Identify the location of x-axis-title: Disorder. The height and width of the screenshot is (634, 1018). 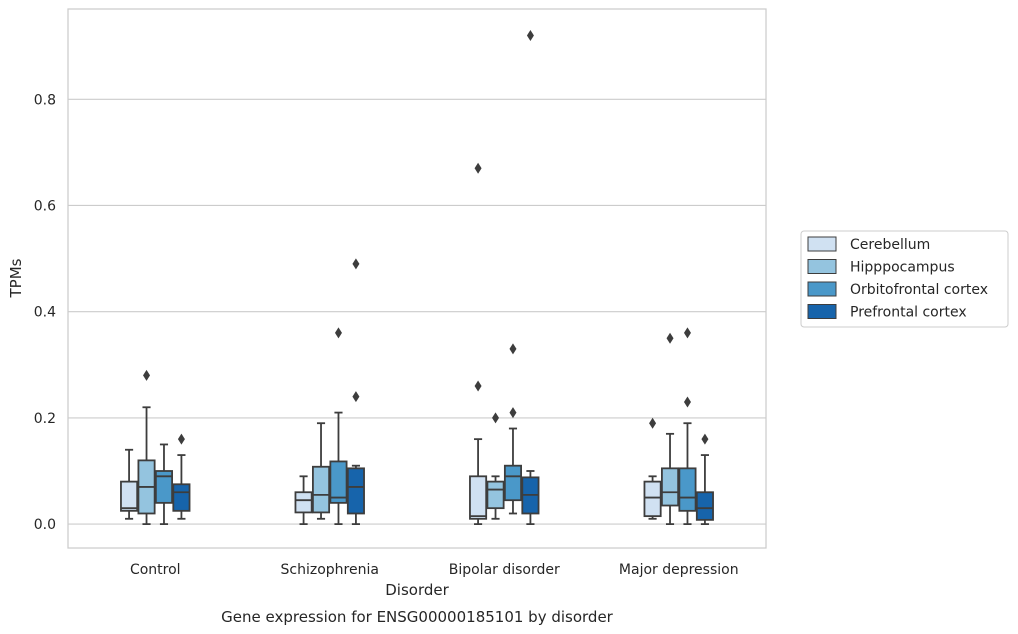
(417, 590).